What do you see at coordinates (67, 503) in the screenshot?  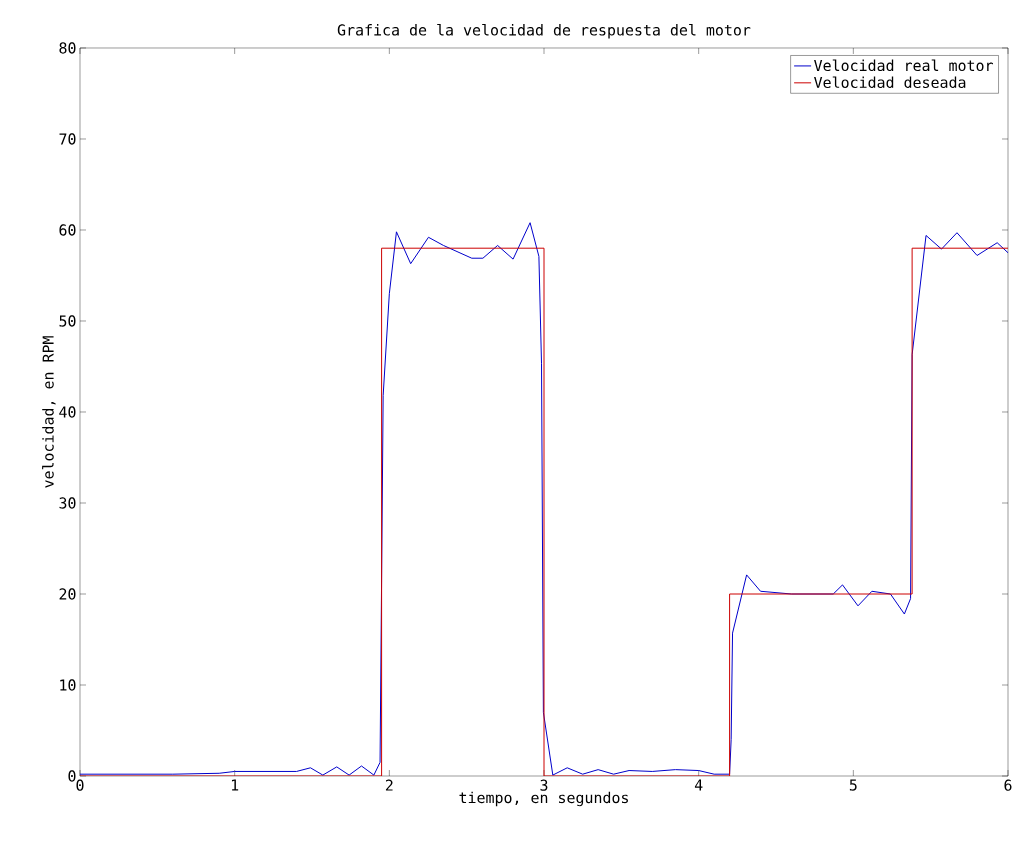 I see `y-tick-label: 30` at bounding box center [67, 503].